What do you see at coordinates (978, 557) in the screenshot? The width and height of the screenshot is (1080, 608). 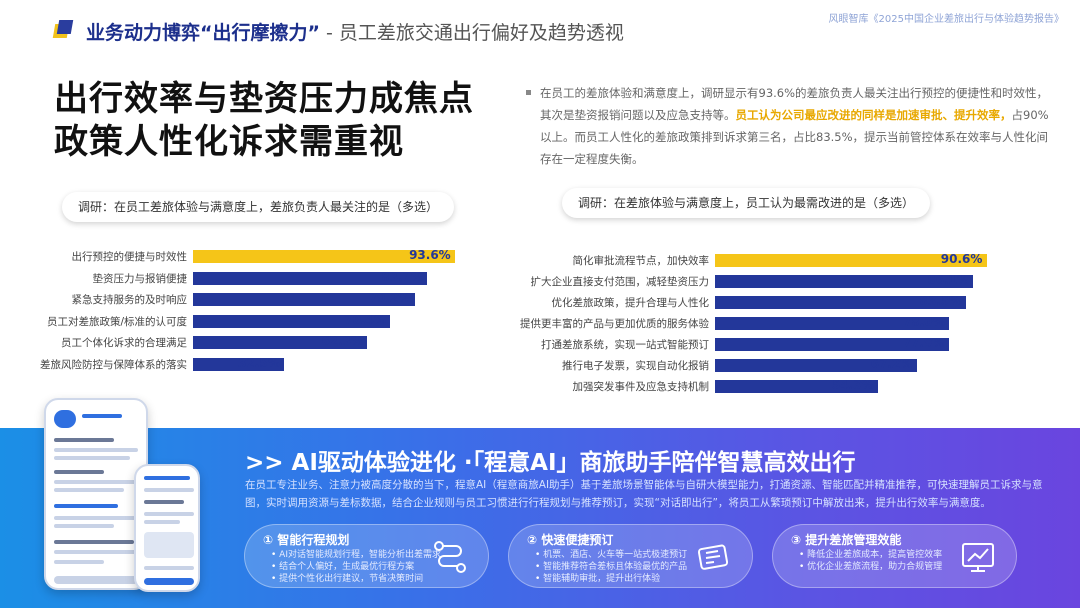 I see `dashboard-chart-icon` at bounding box center [978, 557].